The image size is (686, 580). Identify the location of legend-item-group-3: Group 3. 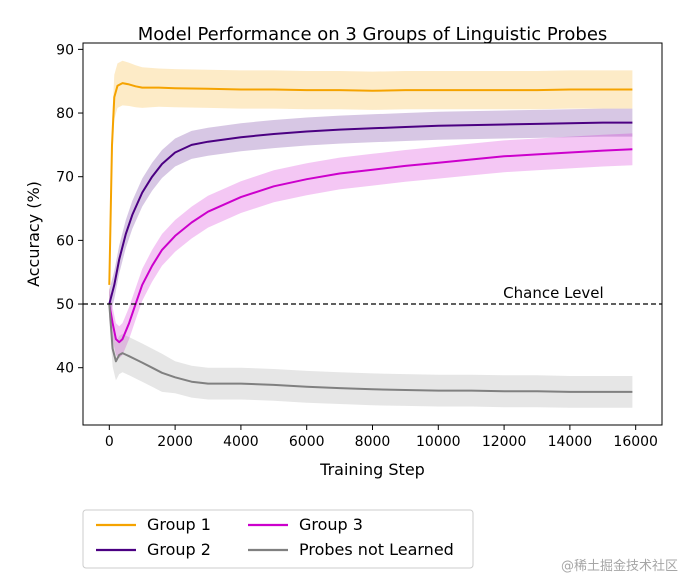
(305, 524).